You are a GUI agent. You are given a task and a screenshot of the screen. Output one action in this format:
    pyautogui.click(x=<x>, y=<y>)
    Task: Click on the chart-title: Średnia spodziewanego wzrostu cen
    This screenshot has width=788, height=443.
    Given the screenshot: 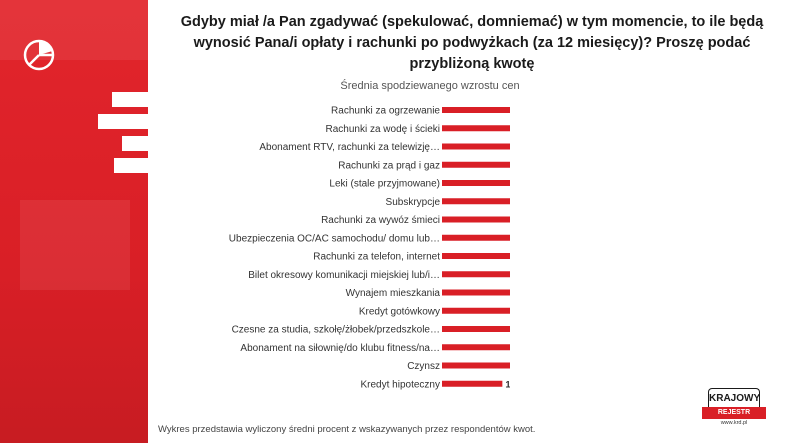 What is the action you would take?
    pyautogui.click(x=430, y=86)
    